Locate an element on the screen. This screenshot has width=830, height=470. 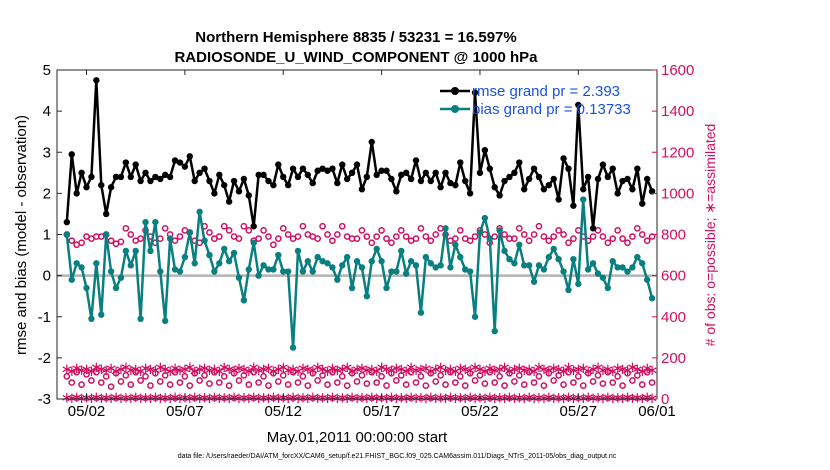
y-tick-label: 2 is located at coordinates (47, 193).